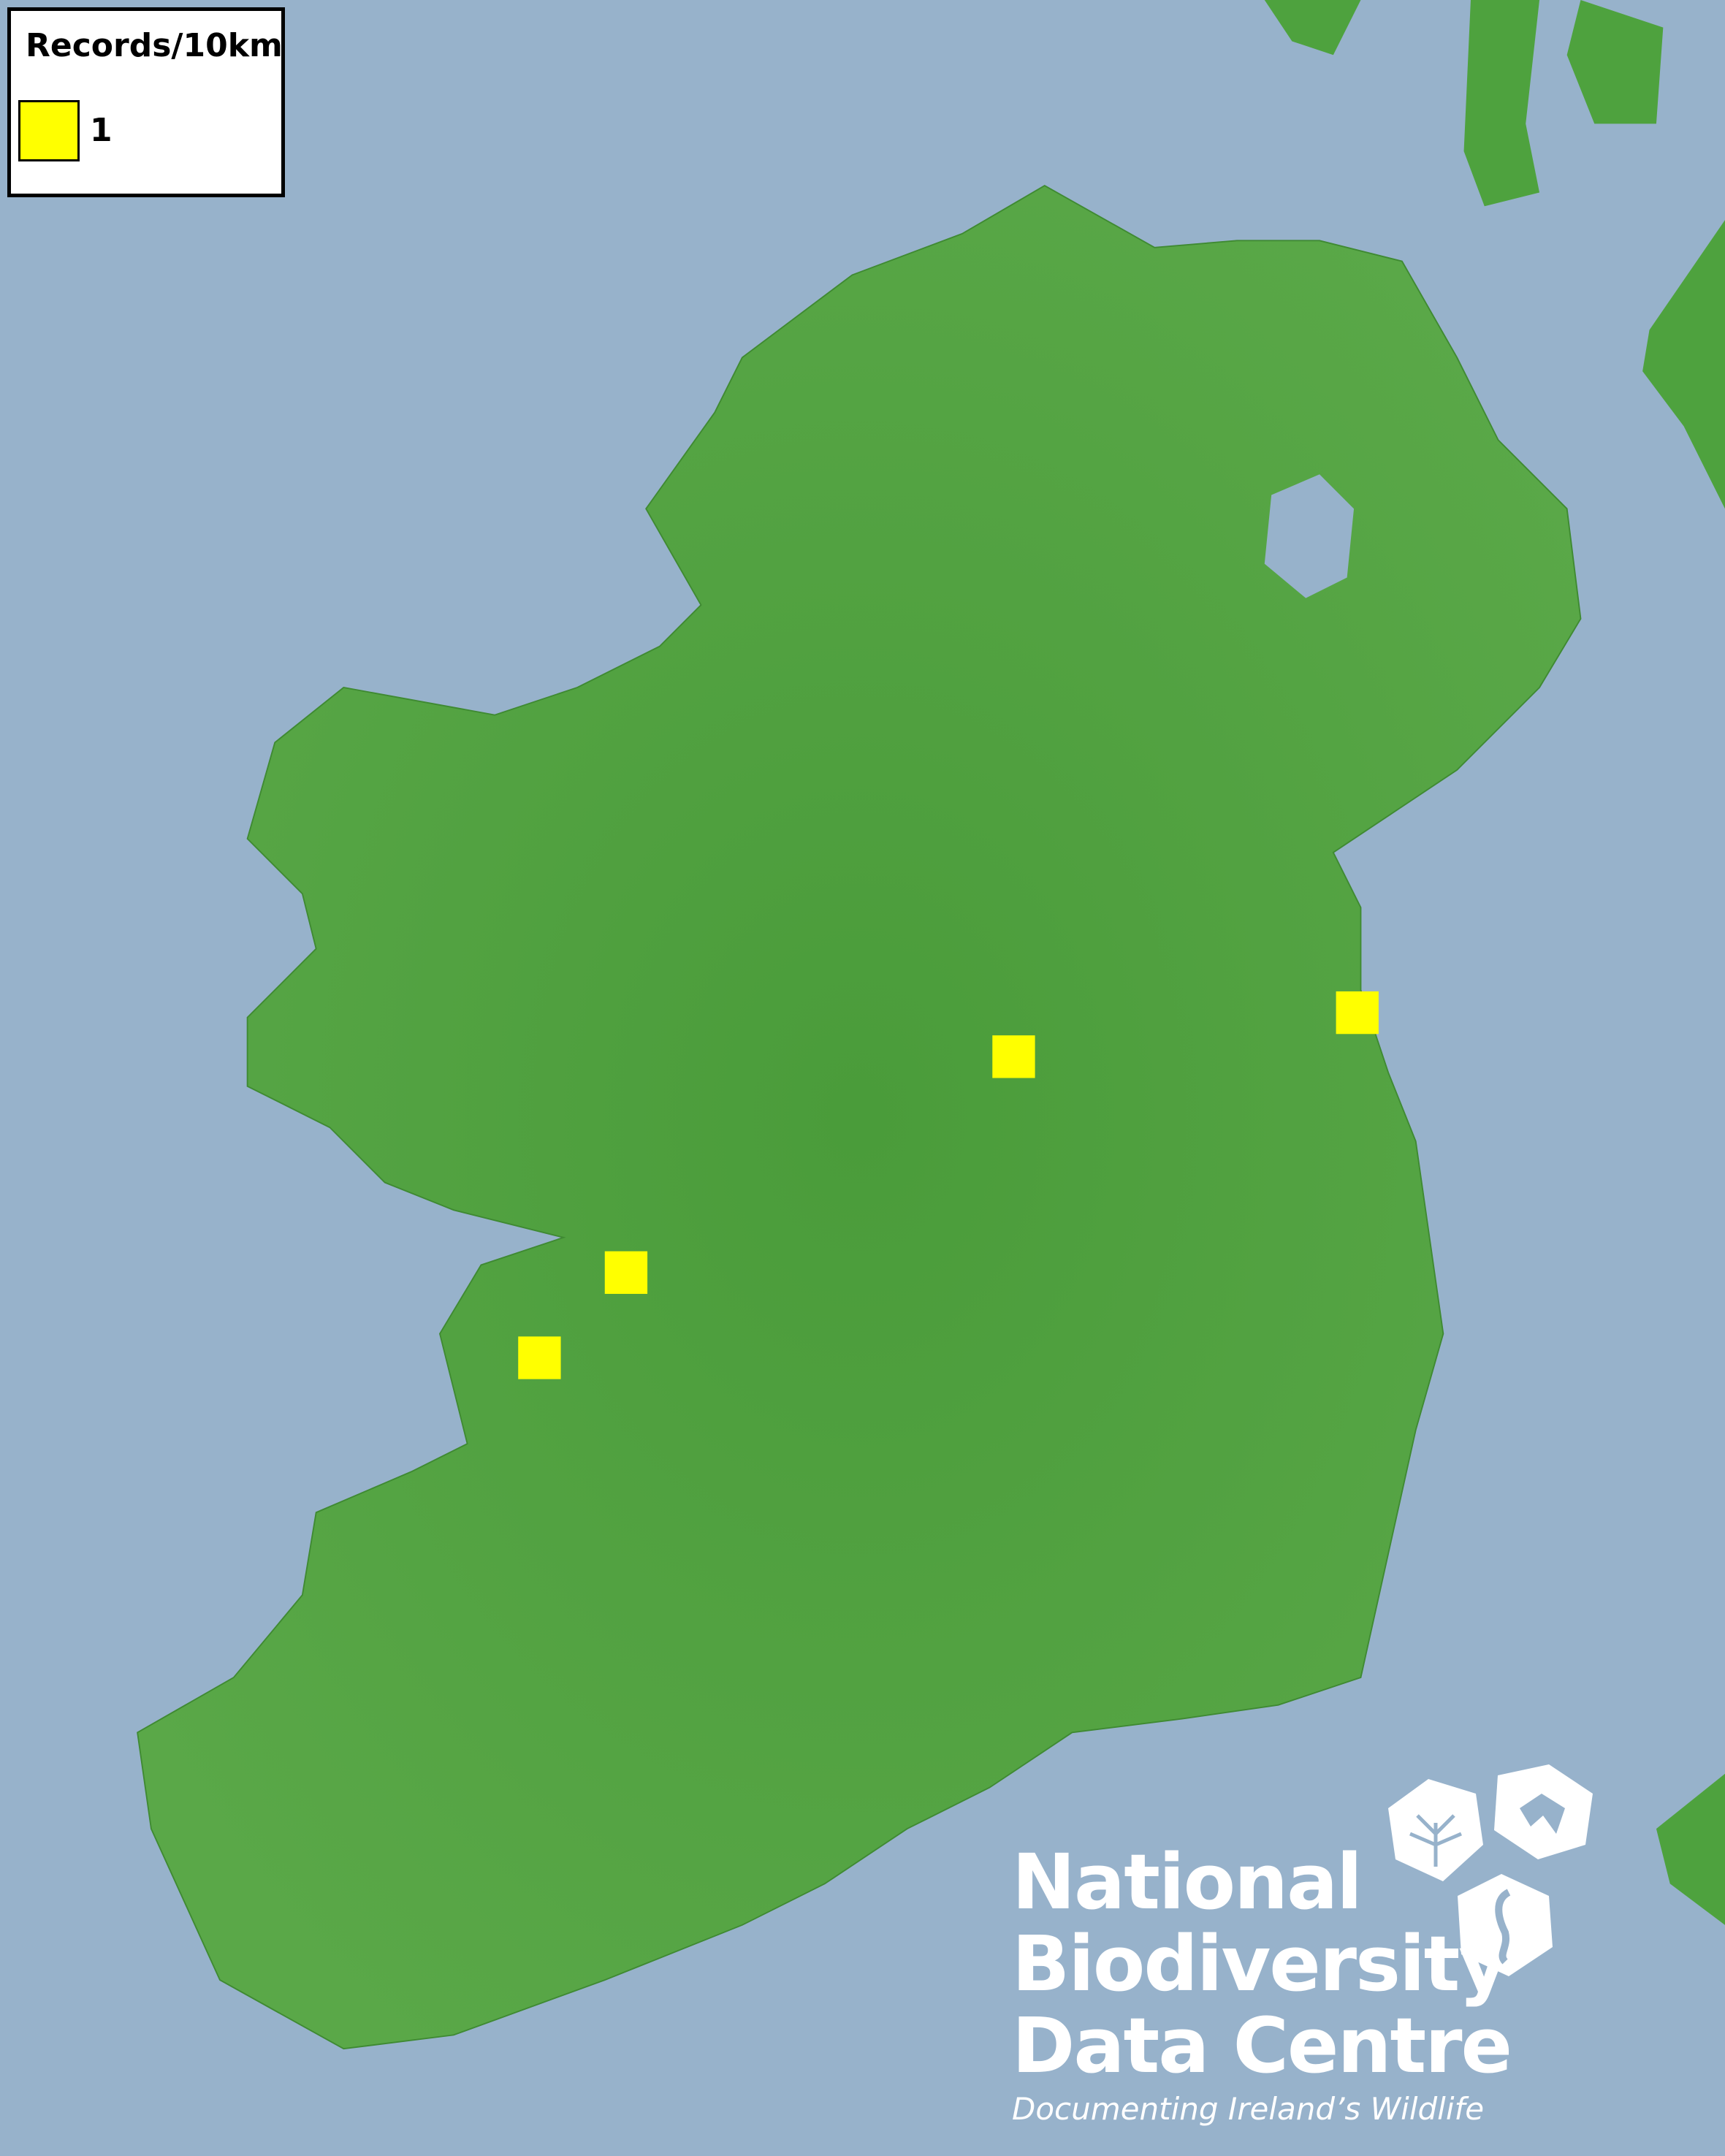  What do you see at coordinates (1310, 536) in the screenshot?
I see `lough-neagh` at bounding box center [1310, 536].